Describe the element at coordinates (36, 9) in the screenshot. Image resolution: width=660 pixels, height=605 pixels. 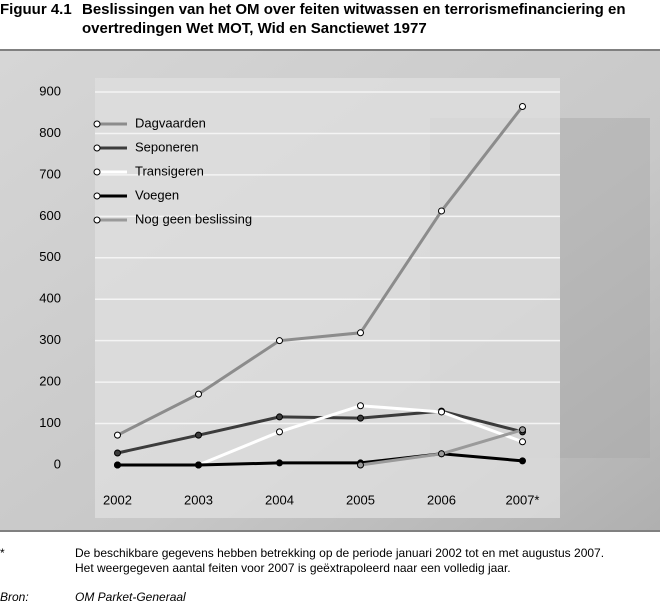
I see `figure-label: Figuur 4.1` at that location.